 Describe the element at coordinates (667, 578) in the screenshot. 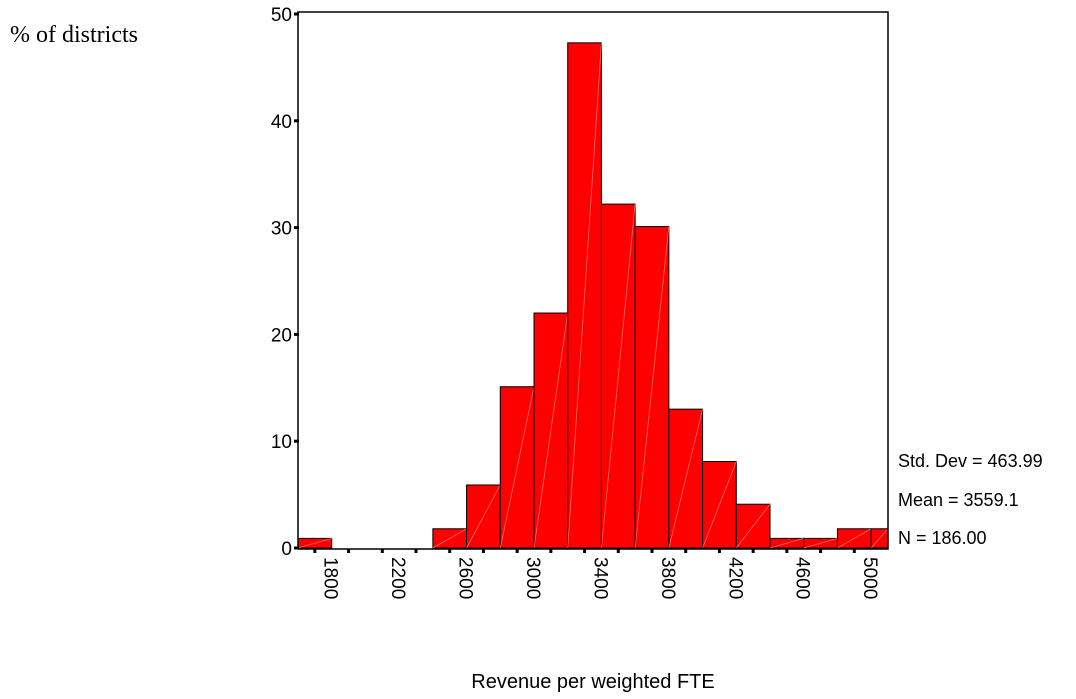

I see `x-tick-label: 3800` at that location.